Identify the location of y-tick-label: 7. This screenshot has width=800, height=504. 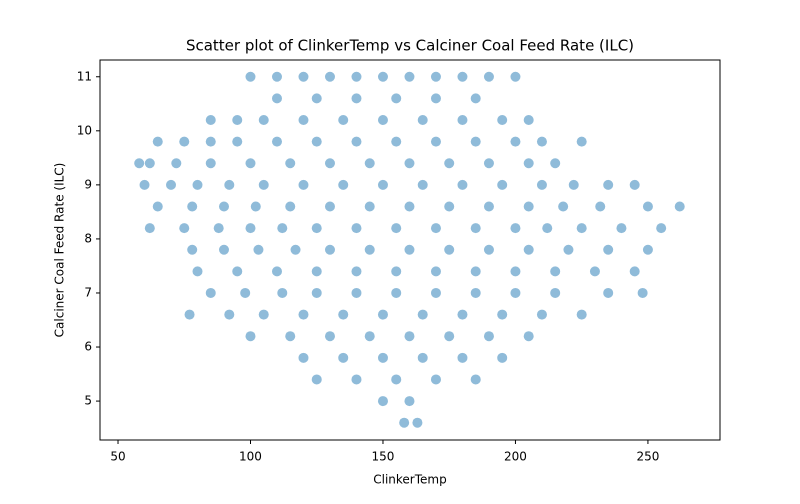
(88, 292).